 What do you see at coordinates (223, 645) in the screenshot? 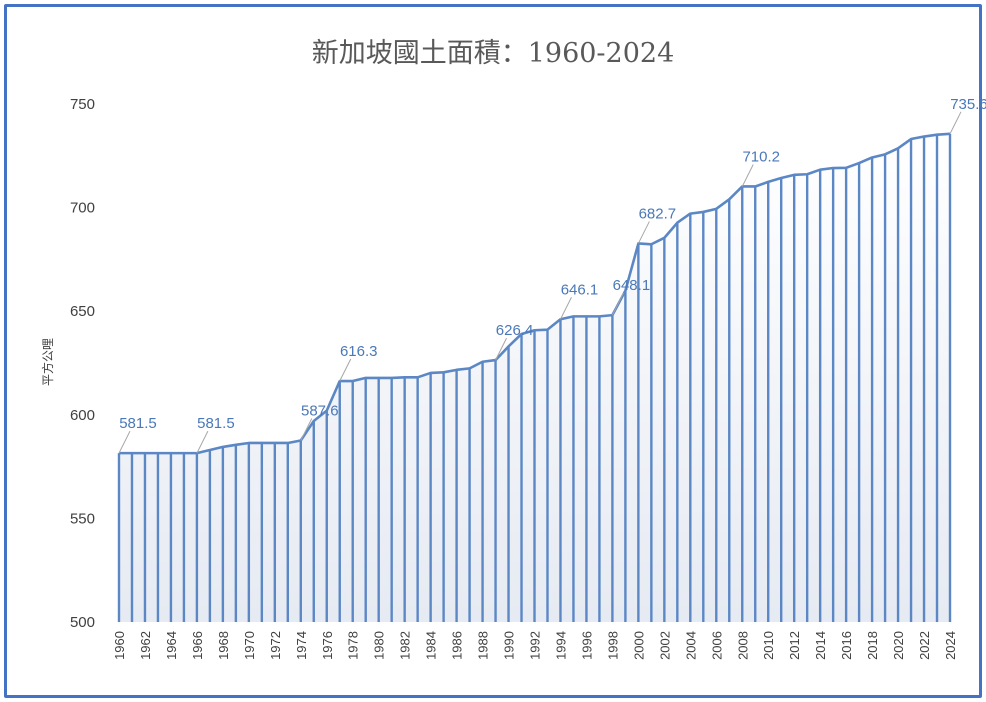
I see `x-tick-label-1968: 1968` at bounding box center [223, 645].